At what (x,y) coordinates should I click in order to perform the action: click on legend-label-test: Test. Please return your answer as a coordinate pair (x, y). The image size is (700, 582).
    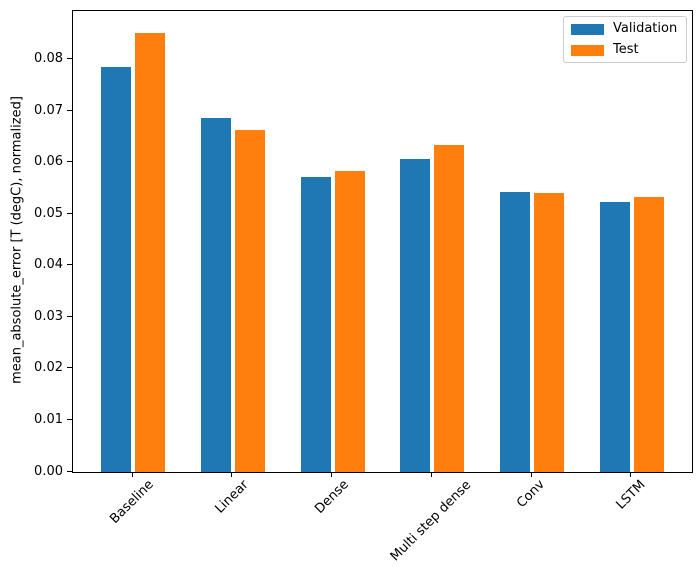
    Looking at the image, I should click on (626, 49).